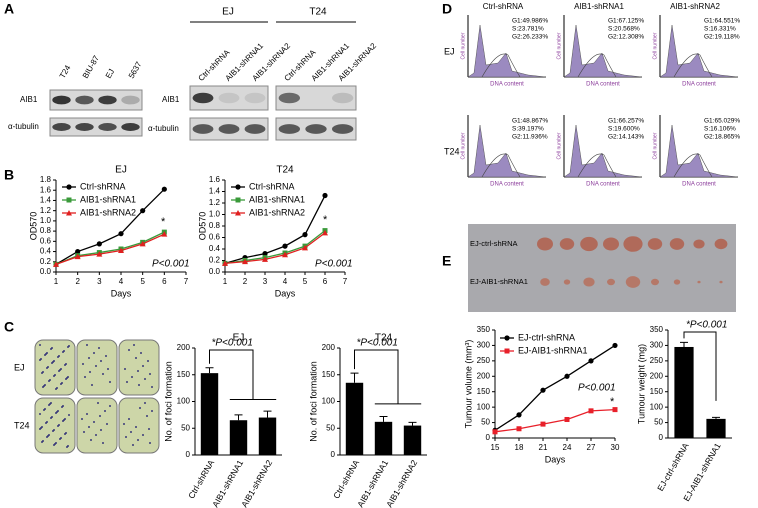 Image resolution: width=758 pixels, height=508 pixels. What do you see at coordinates (318, 12) in the screenshot?
I see `group-label: T24` at bounding box center [318, 12].